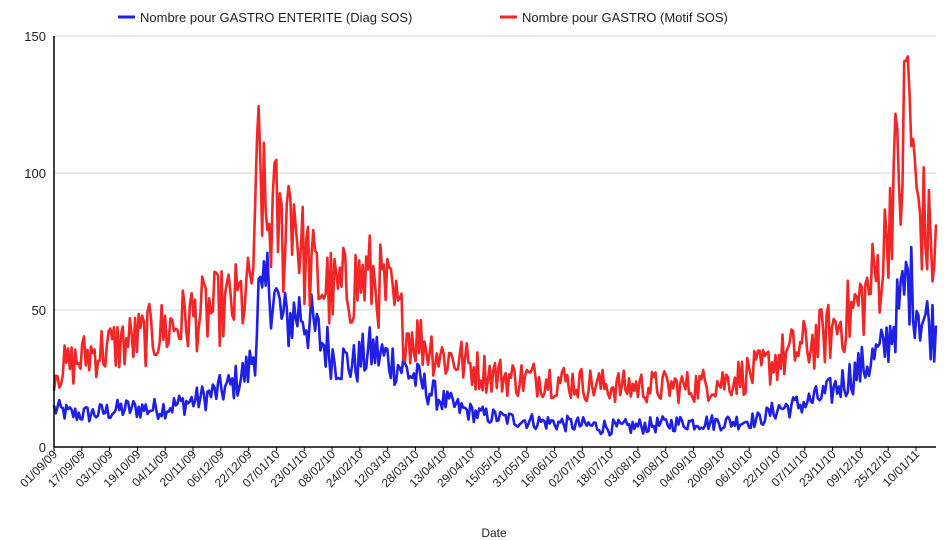  I want to click on y-axis-ticks: 0 50 100 150, so click(35, 242).